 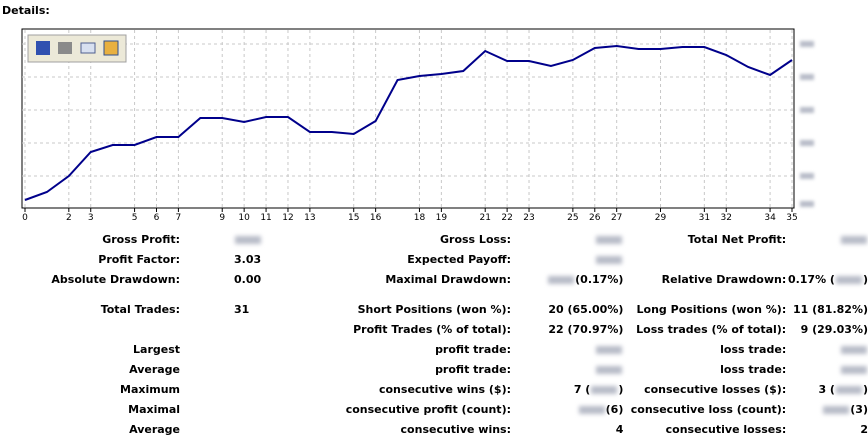 I want to click on x-tick-label: 32, so click(x=726, y=218).